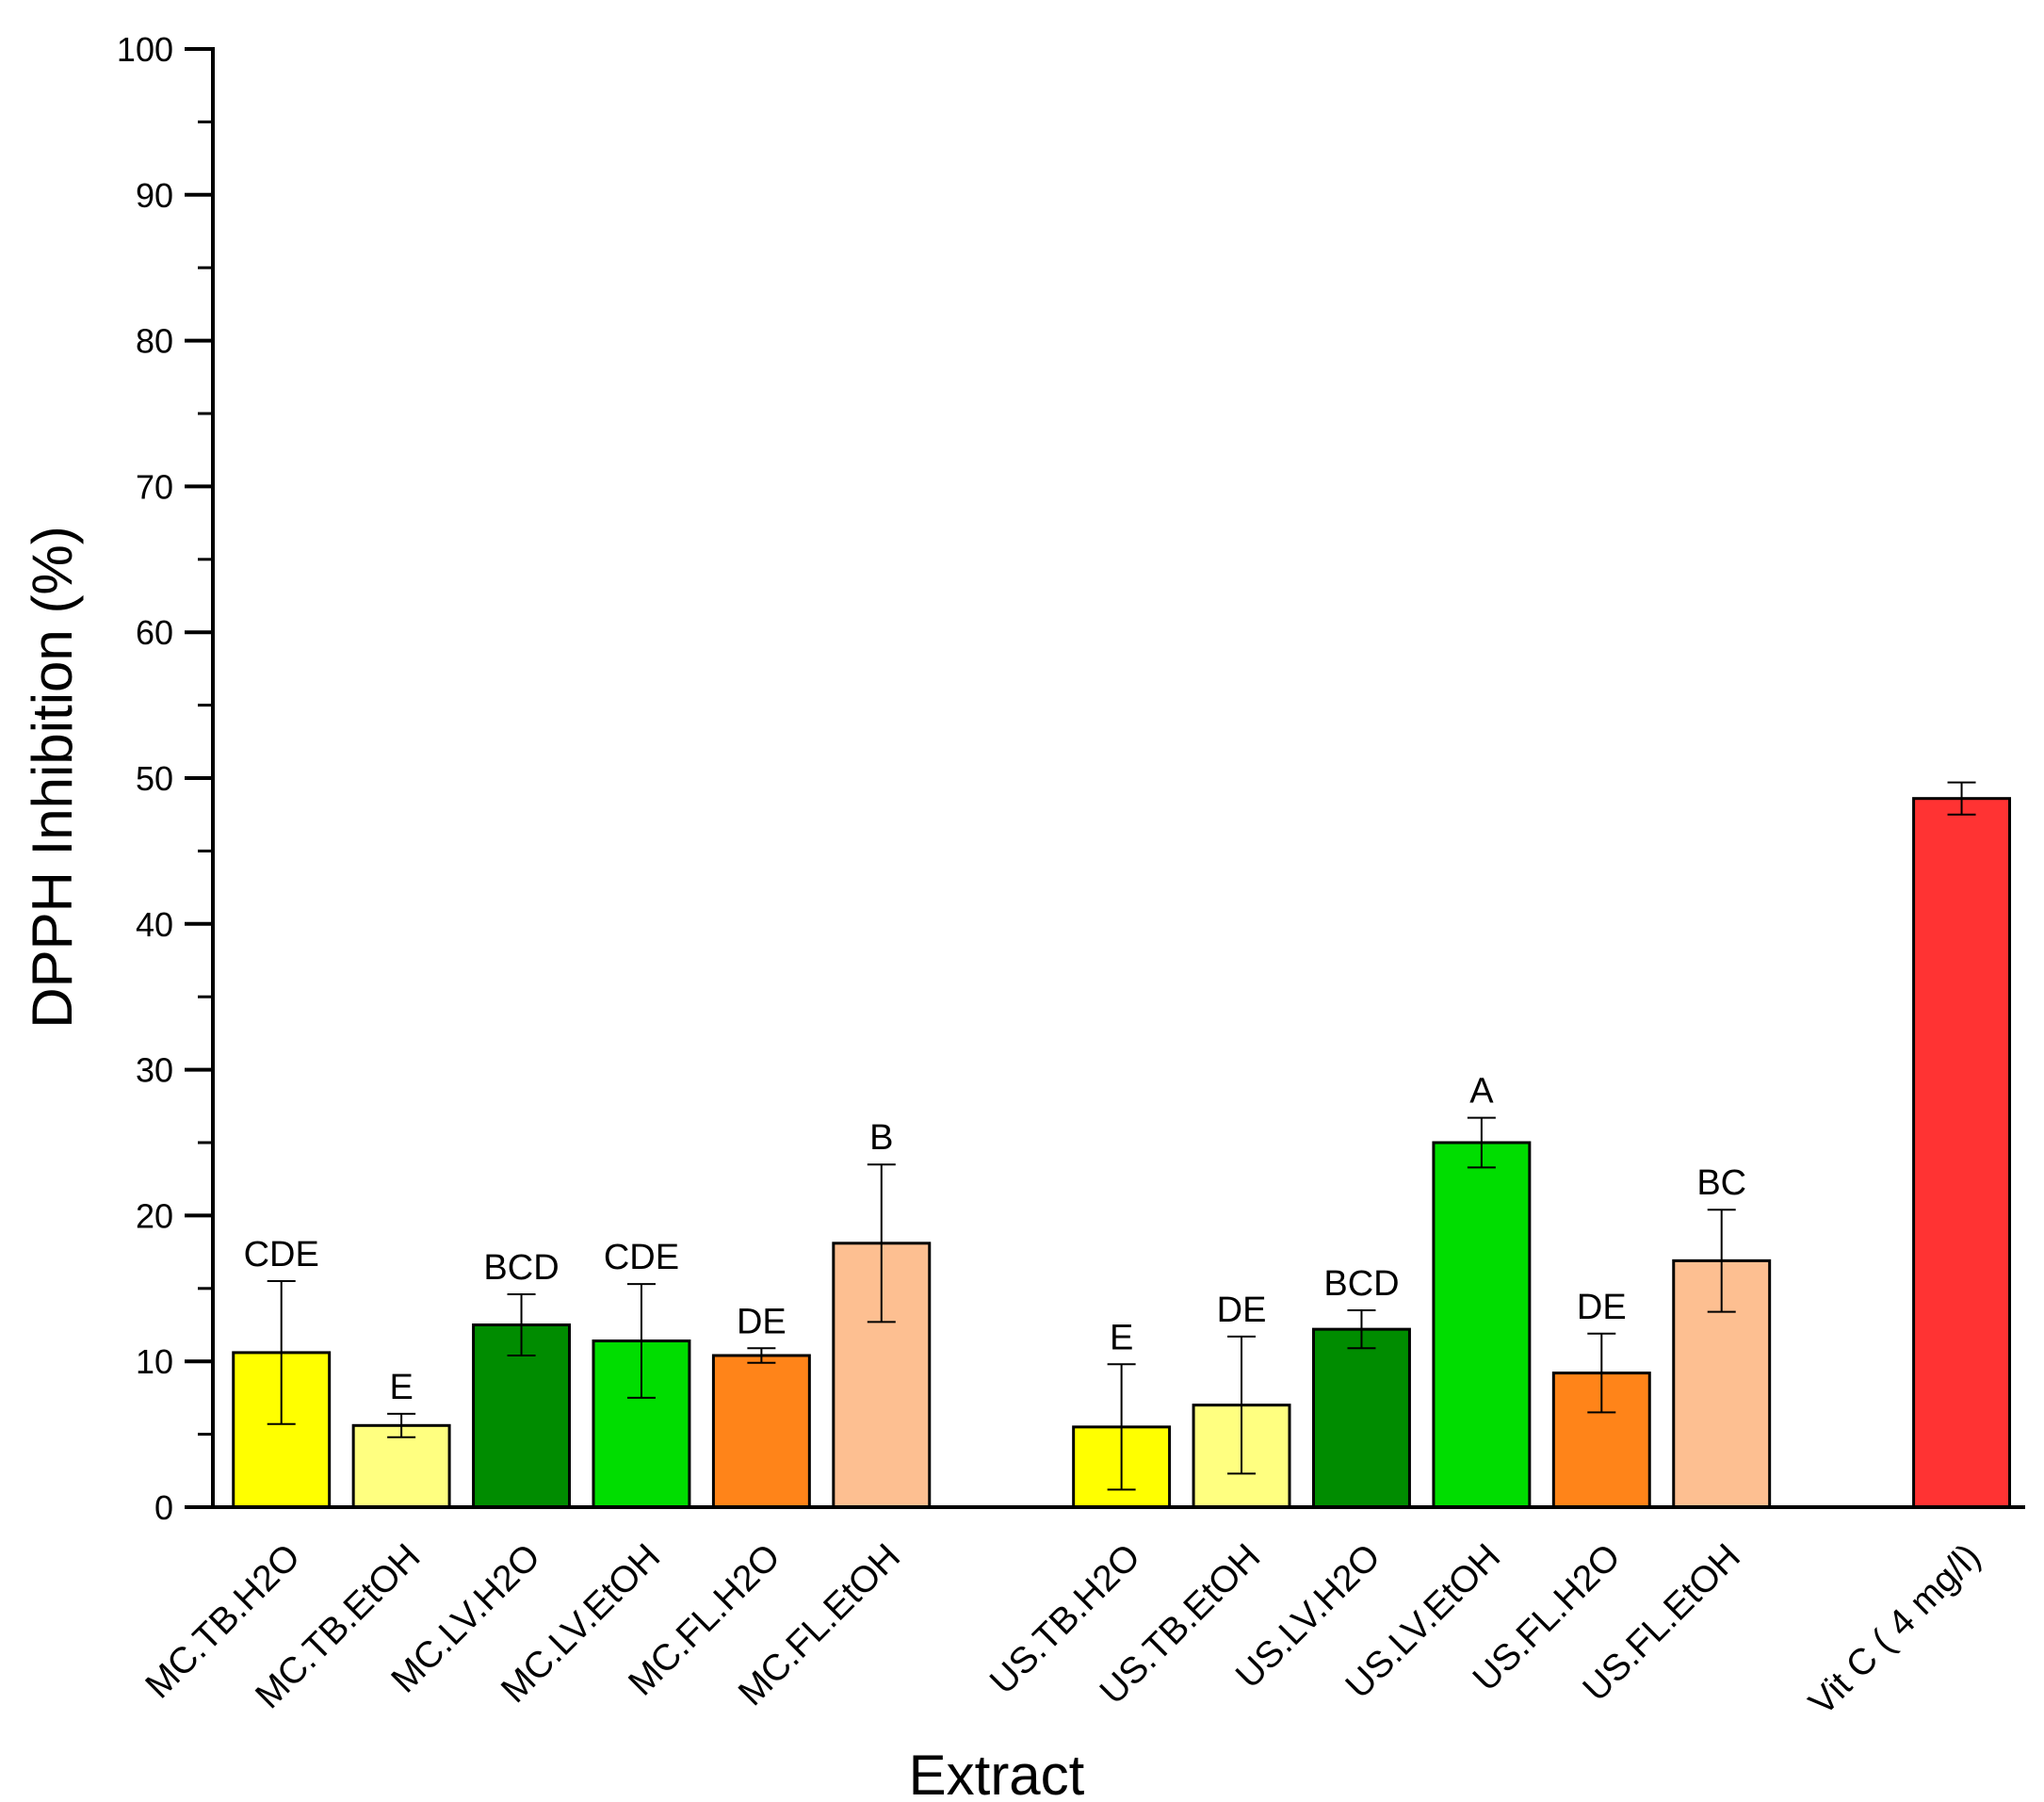 The image size is (2044, 1802). I want to click on bar-us-lv-etoh, so click(1482, 1325).